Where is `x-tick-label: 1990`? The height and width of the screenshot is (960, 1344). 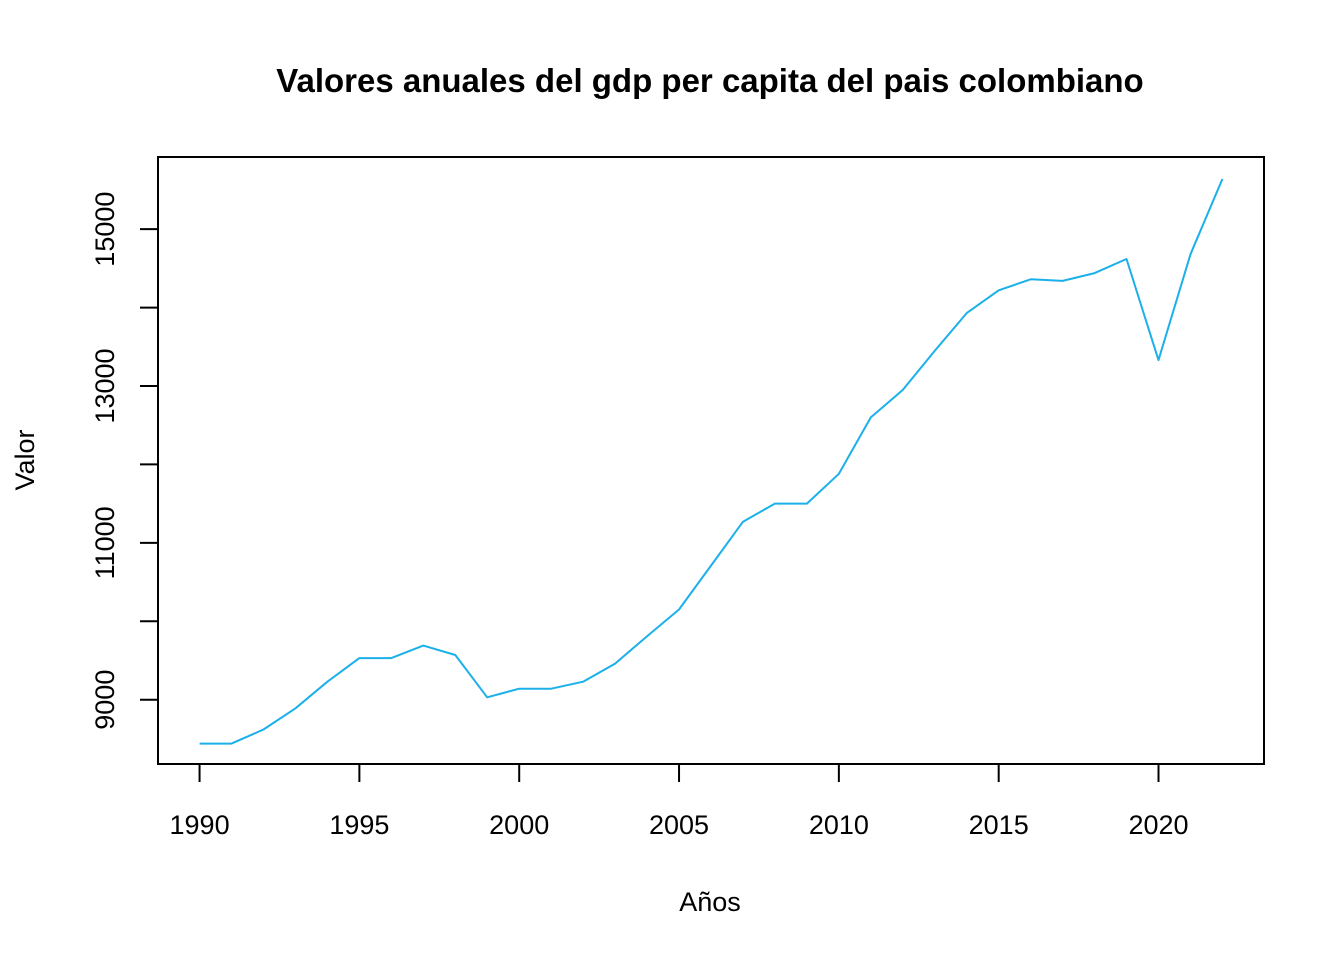
x-tick-label: 1990 is located at coordinates (200, 825).